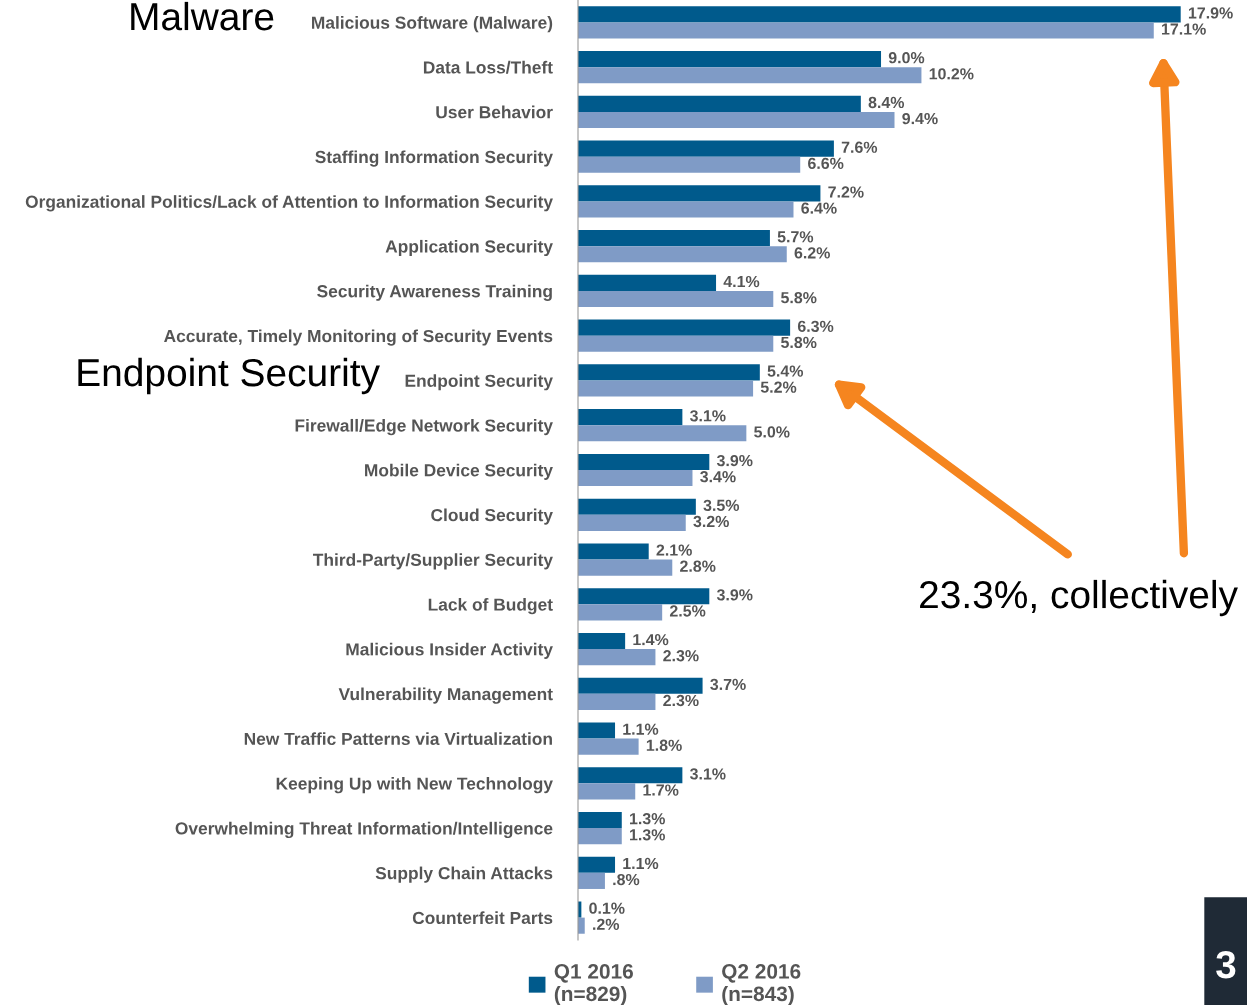  Describe the element at coordinates (826, 163) in the screenshot. I see `data-label: 6.6%` at that location.